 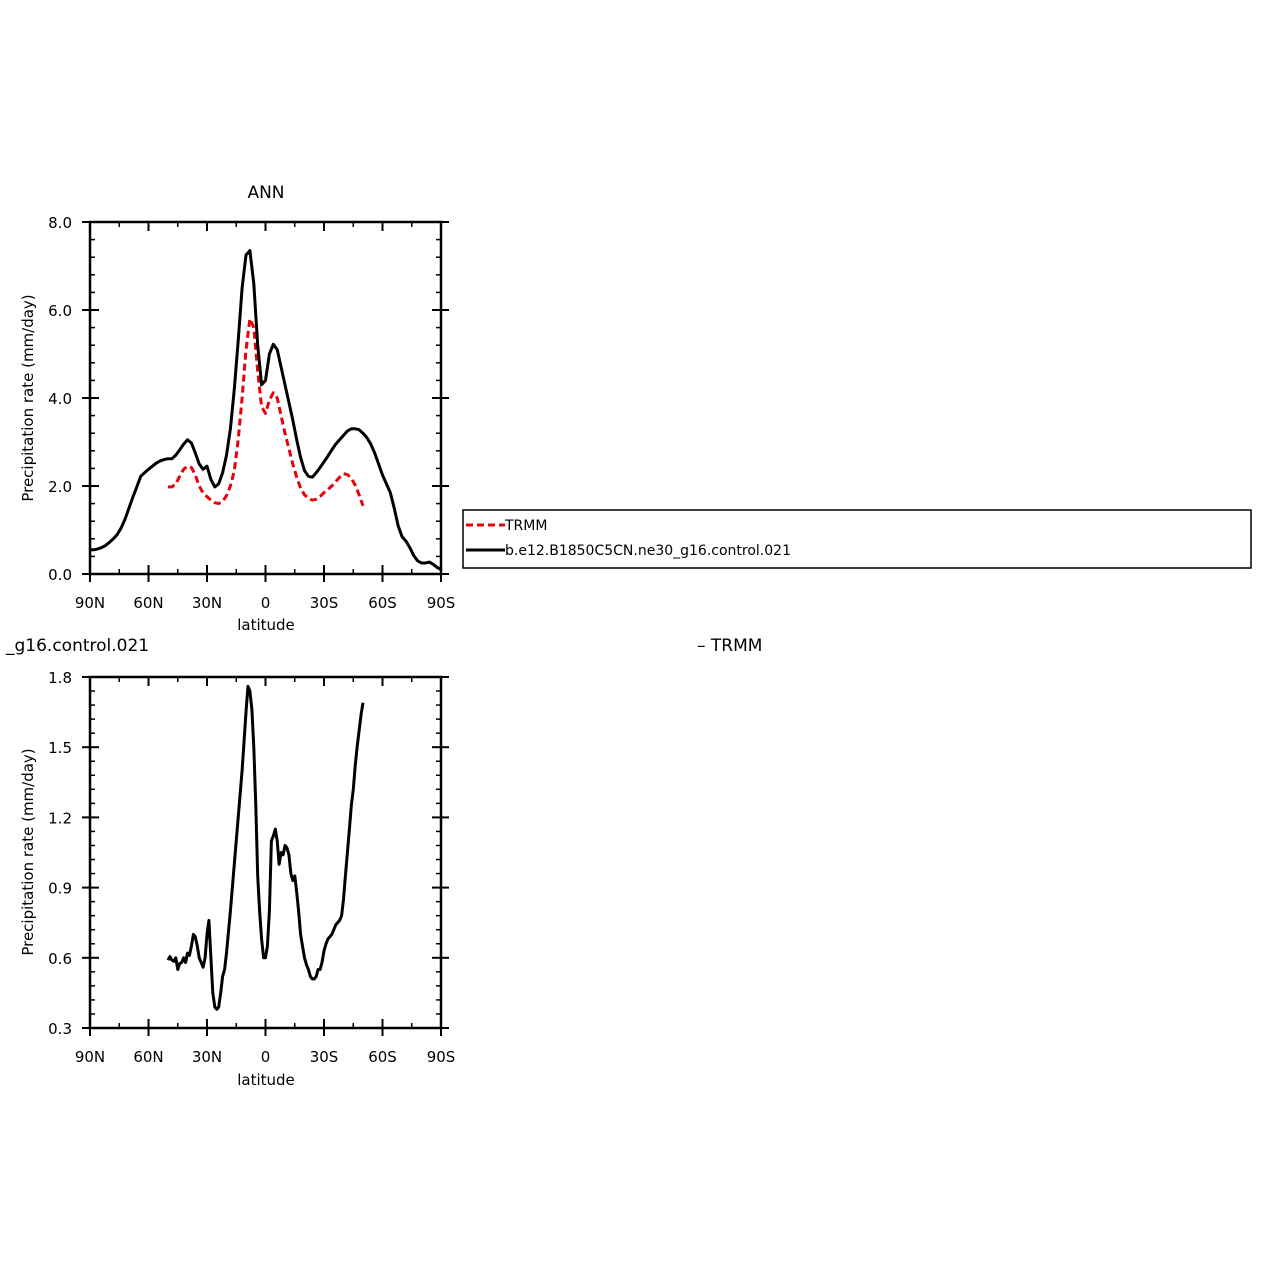 What do you see at coordinates (60, 889) in the screenshot?
I see `y-tick-label: 0.9` at bounding box center [60, 889].